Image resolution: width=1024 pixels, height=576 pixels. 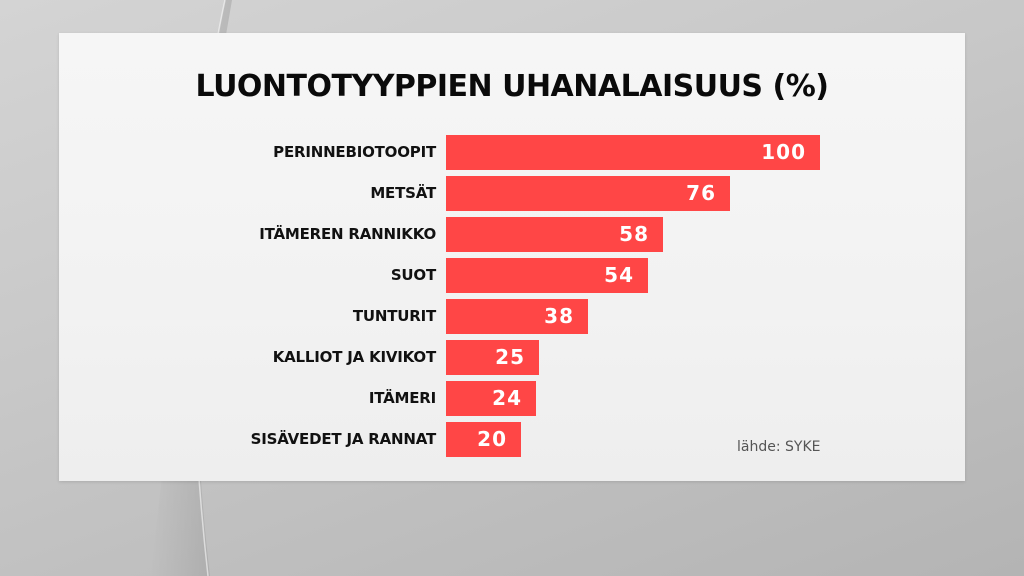 What do you see at coordinates (492, 439) in the screenshot?
I see `bar-value: 20` at bounding box center [492, 439].